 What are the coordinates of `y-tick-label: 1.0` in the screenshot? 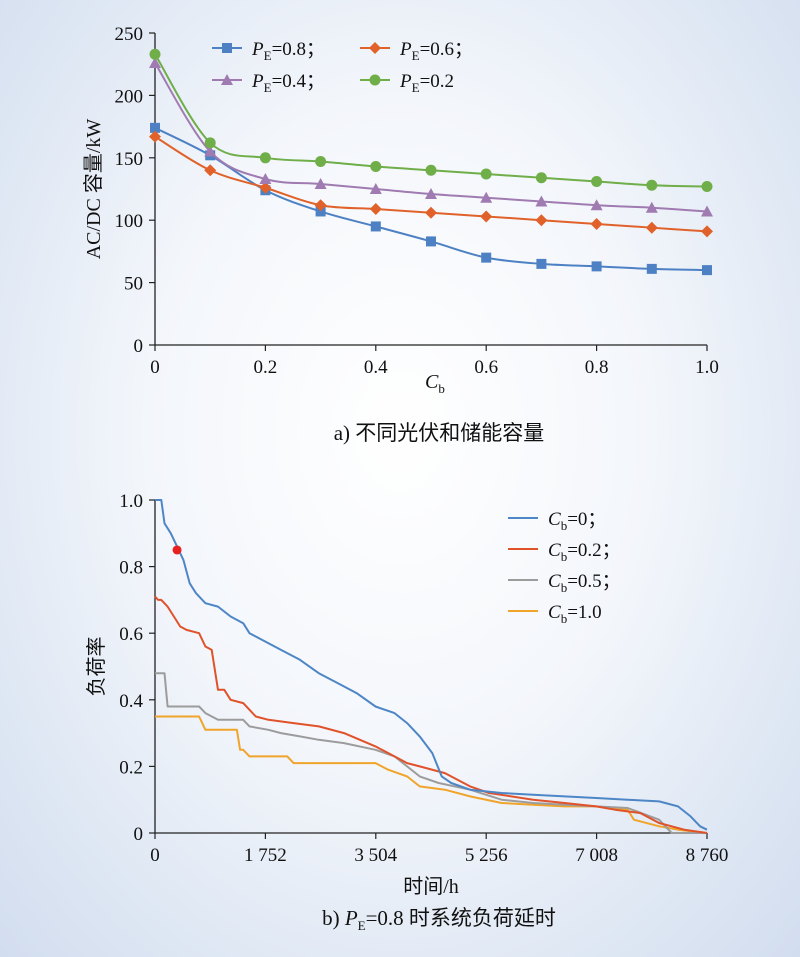 It's located at (131, 501).